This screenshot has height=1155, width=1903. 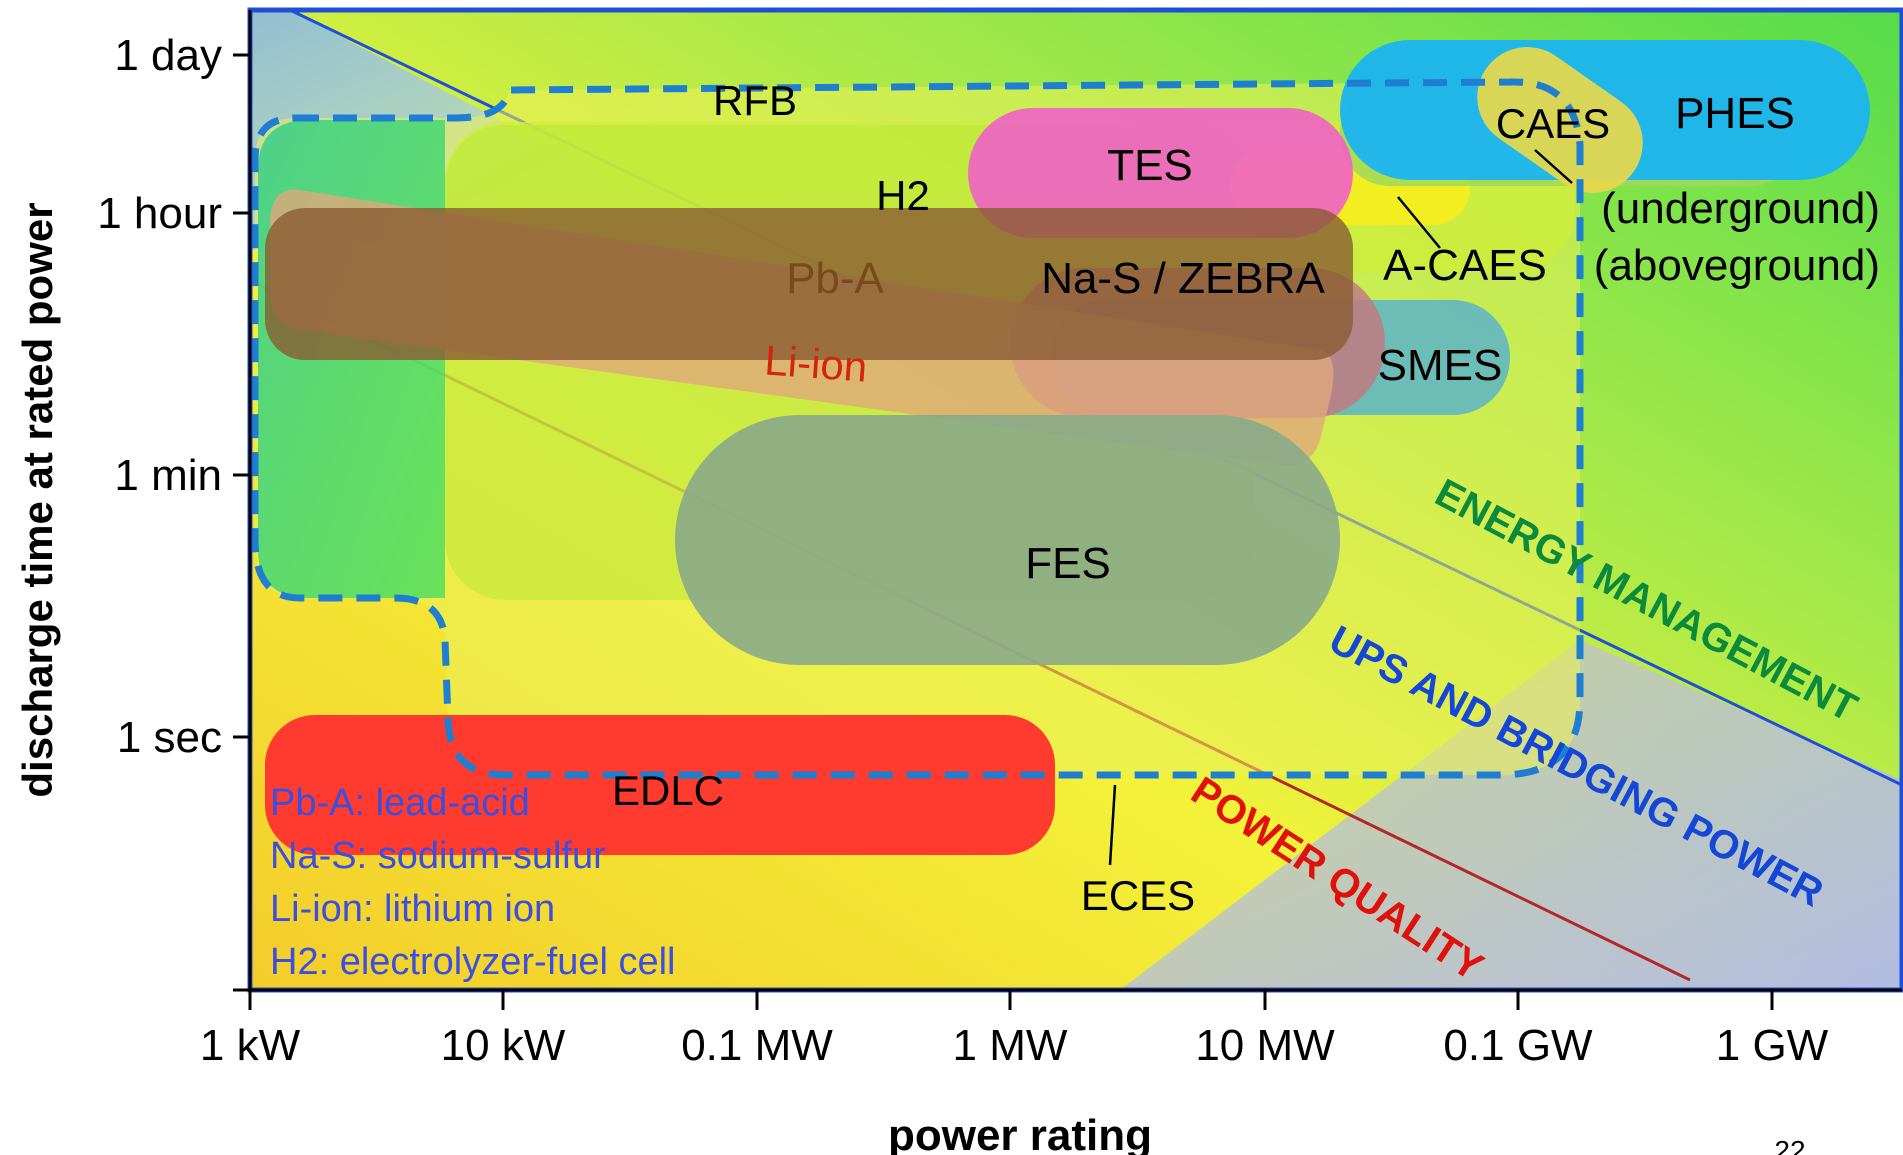 What do you see at coordinates (1518, 1045) in the screenshot?
I see `x-tick-label: 0.1 GW` at bounding box center [1518, 1045].